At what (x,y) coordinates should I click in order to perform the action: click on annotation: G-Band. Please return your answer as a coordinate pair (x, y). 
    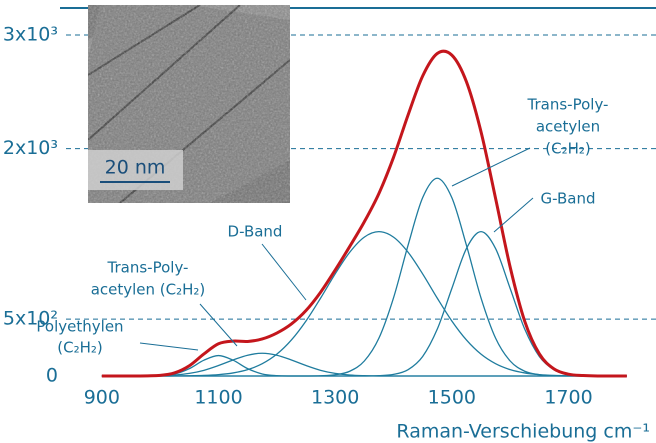
    Looking at the image, I should click on (567, 199).